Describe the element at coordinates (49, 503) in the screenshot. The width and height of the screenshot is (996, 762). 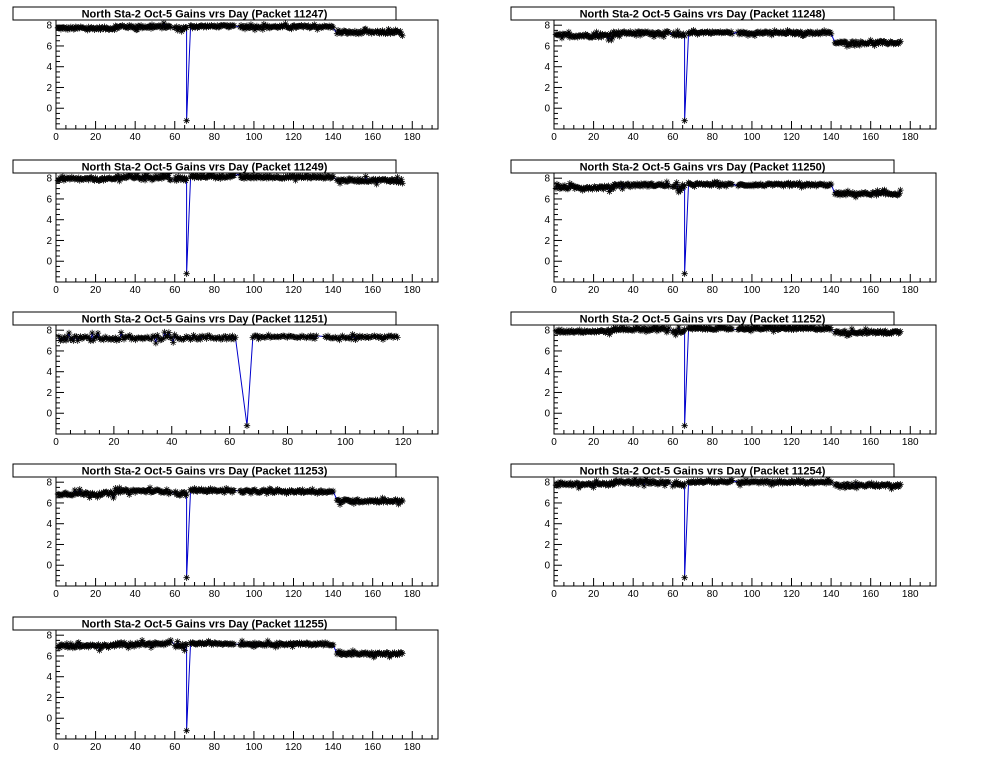
I see `y-tick-label: 6` at that location.